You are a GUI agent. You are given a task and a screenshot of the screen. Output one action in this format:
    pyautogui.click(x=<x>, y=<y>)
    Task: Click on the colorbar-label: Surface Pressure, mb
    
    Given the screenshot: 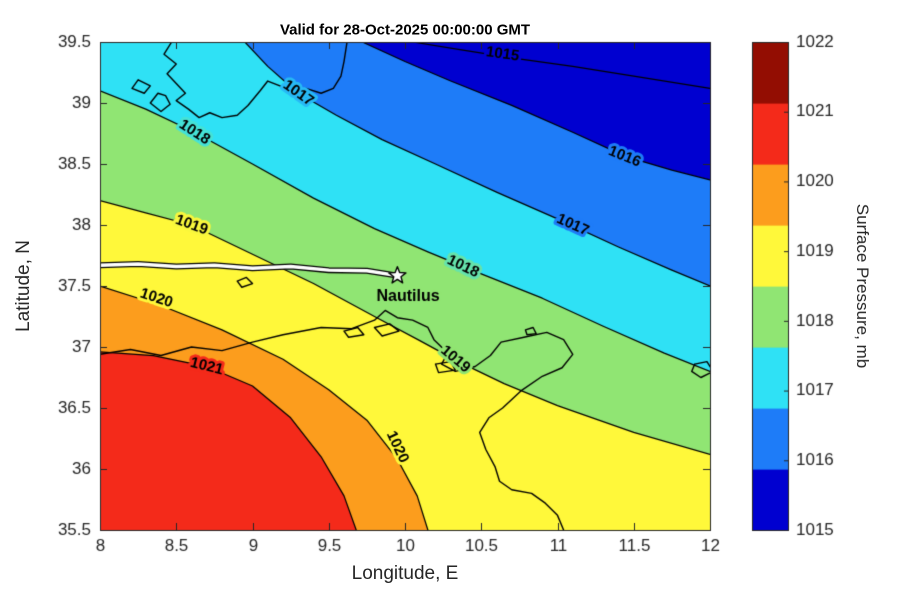 What is the action you would take?
    pyautogui.click(x=862, y=286)
    